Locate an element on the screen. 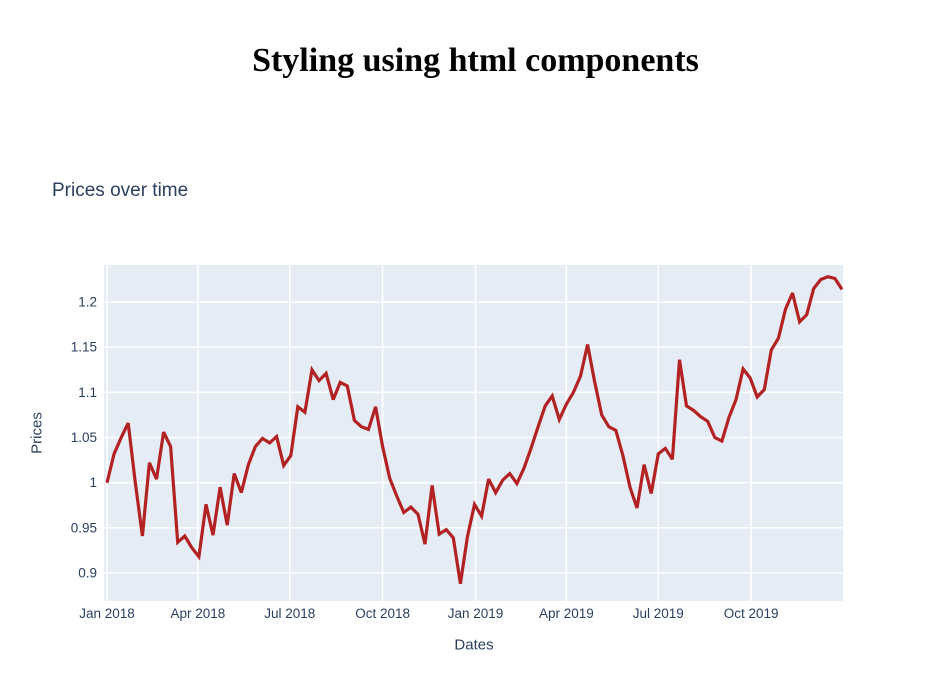  x-tick-label: Jan 2018 is located at coordinates (107, 613).